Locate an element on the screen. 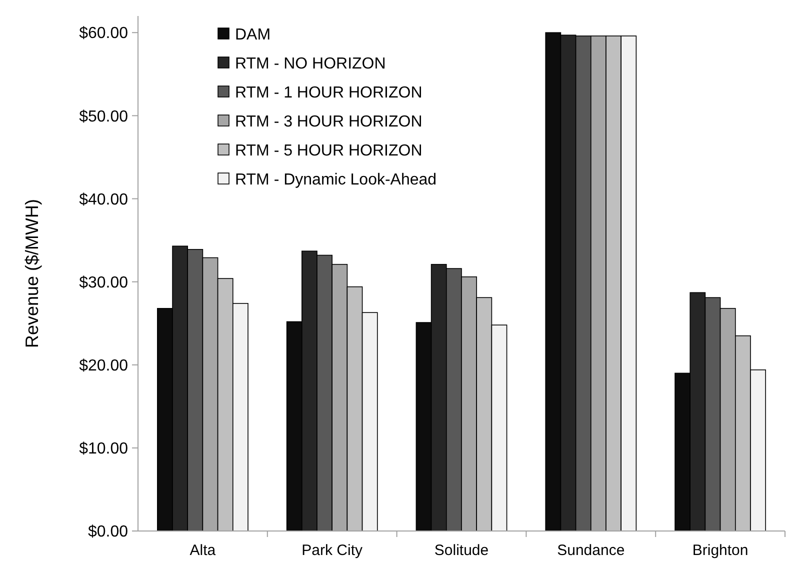 The width and height of the screenshot is (803, 574). x-tick-label: Solitude is located at coordinates (461, 550).